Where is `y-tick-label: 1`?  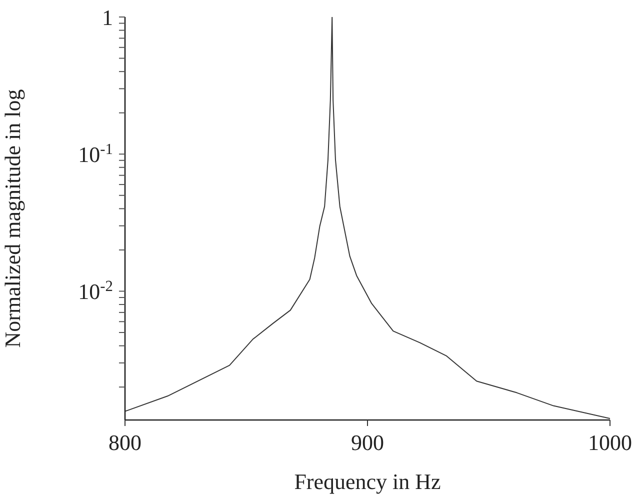
y-tick-label: 1 is located at coordinates (107, 17).